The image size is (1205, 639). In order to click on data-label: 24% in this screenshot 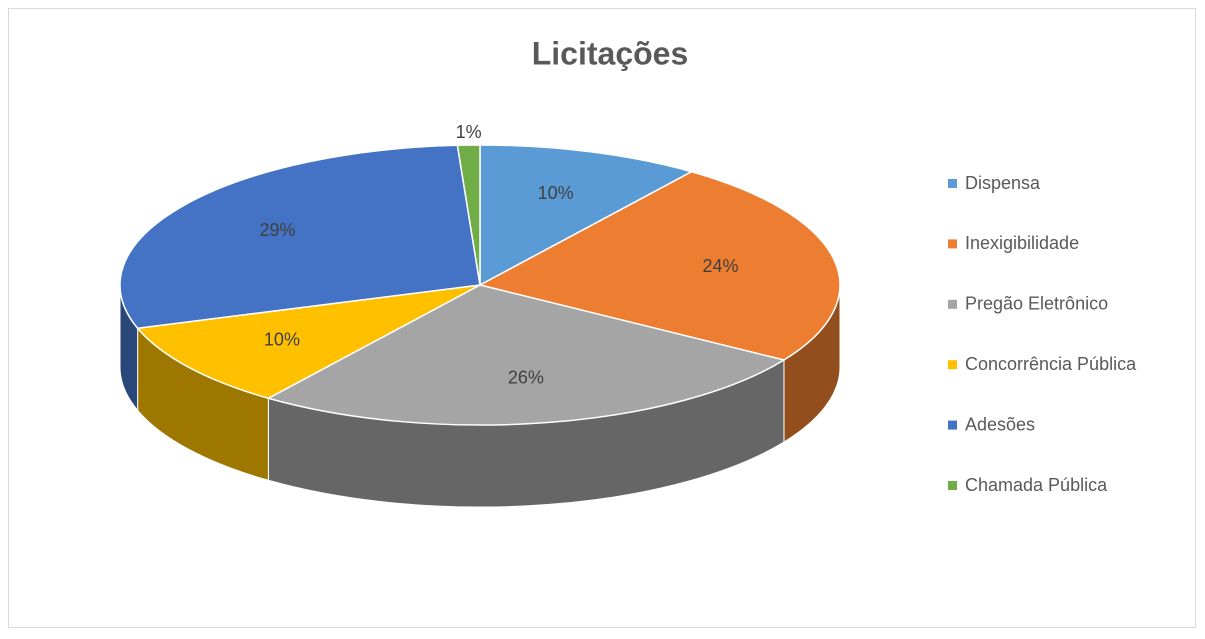, I will do `click(720, 266)`.